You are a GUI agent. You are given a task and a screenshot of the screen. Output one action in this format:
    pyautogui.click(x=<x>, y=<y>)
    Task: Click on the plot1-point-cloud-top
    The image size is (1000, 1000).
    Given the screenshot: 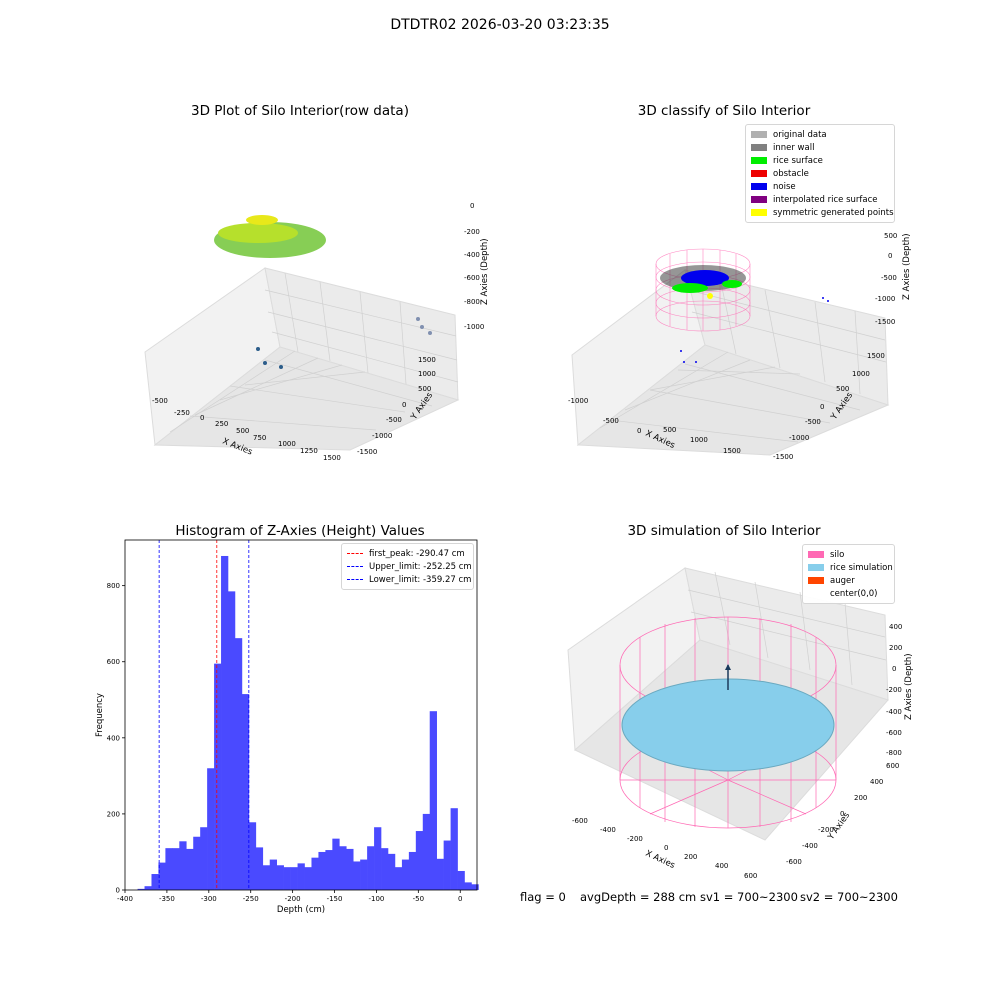 What is the action you would take?
    pyautogui.click(x=258, y=233)
    